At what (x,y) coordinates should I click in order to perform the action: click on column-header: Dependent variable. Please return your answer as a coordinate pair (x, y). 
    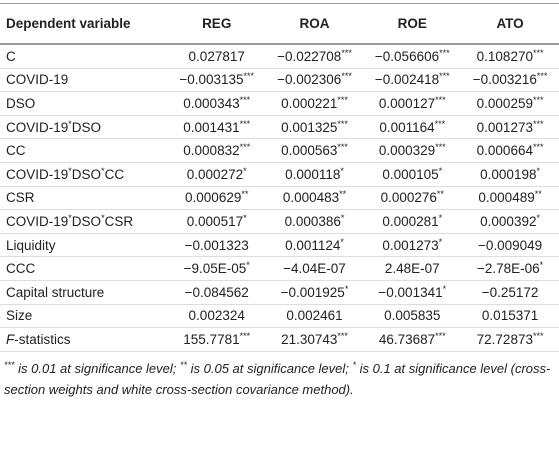
    Looking at the image, I should click on (84, 24).